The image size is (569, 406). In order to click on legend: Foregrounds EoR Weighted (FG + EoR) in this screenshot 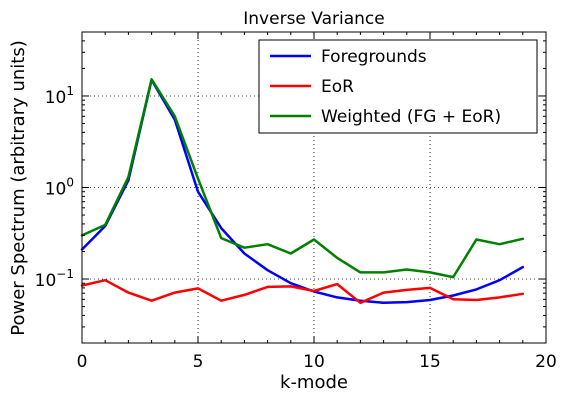, I will do `click(398, 86)`.